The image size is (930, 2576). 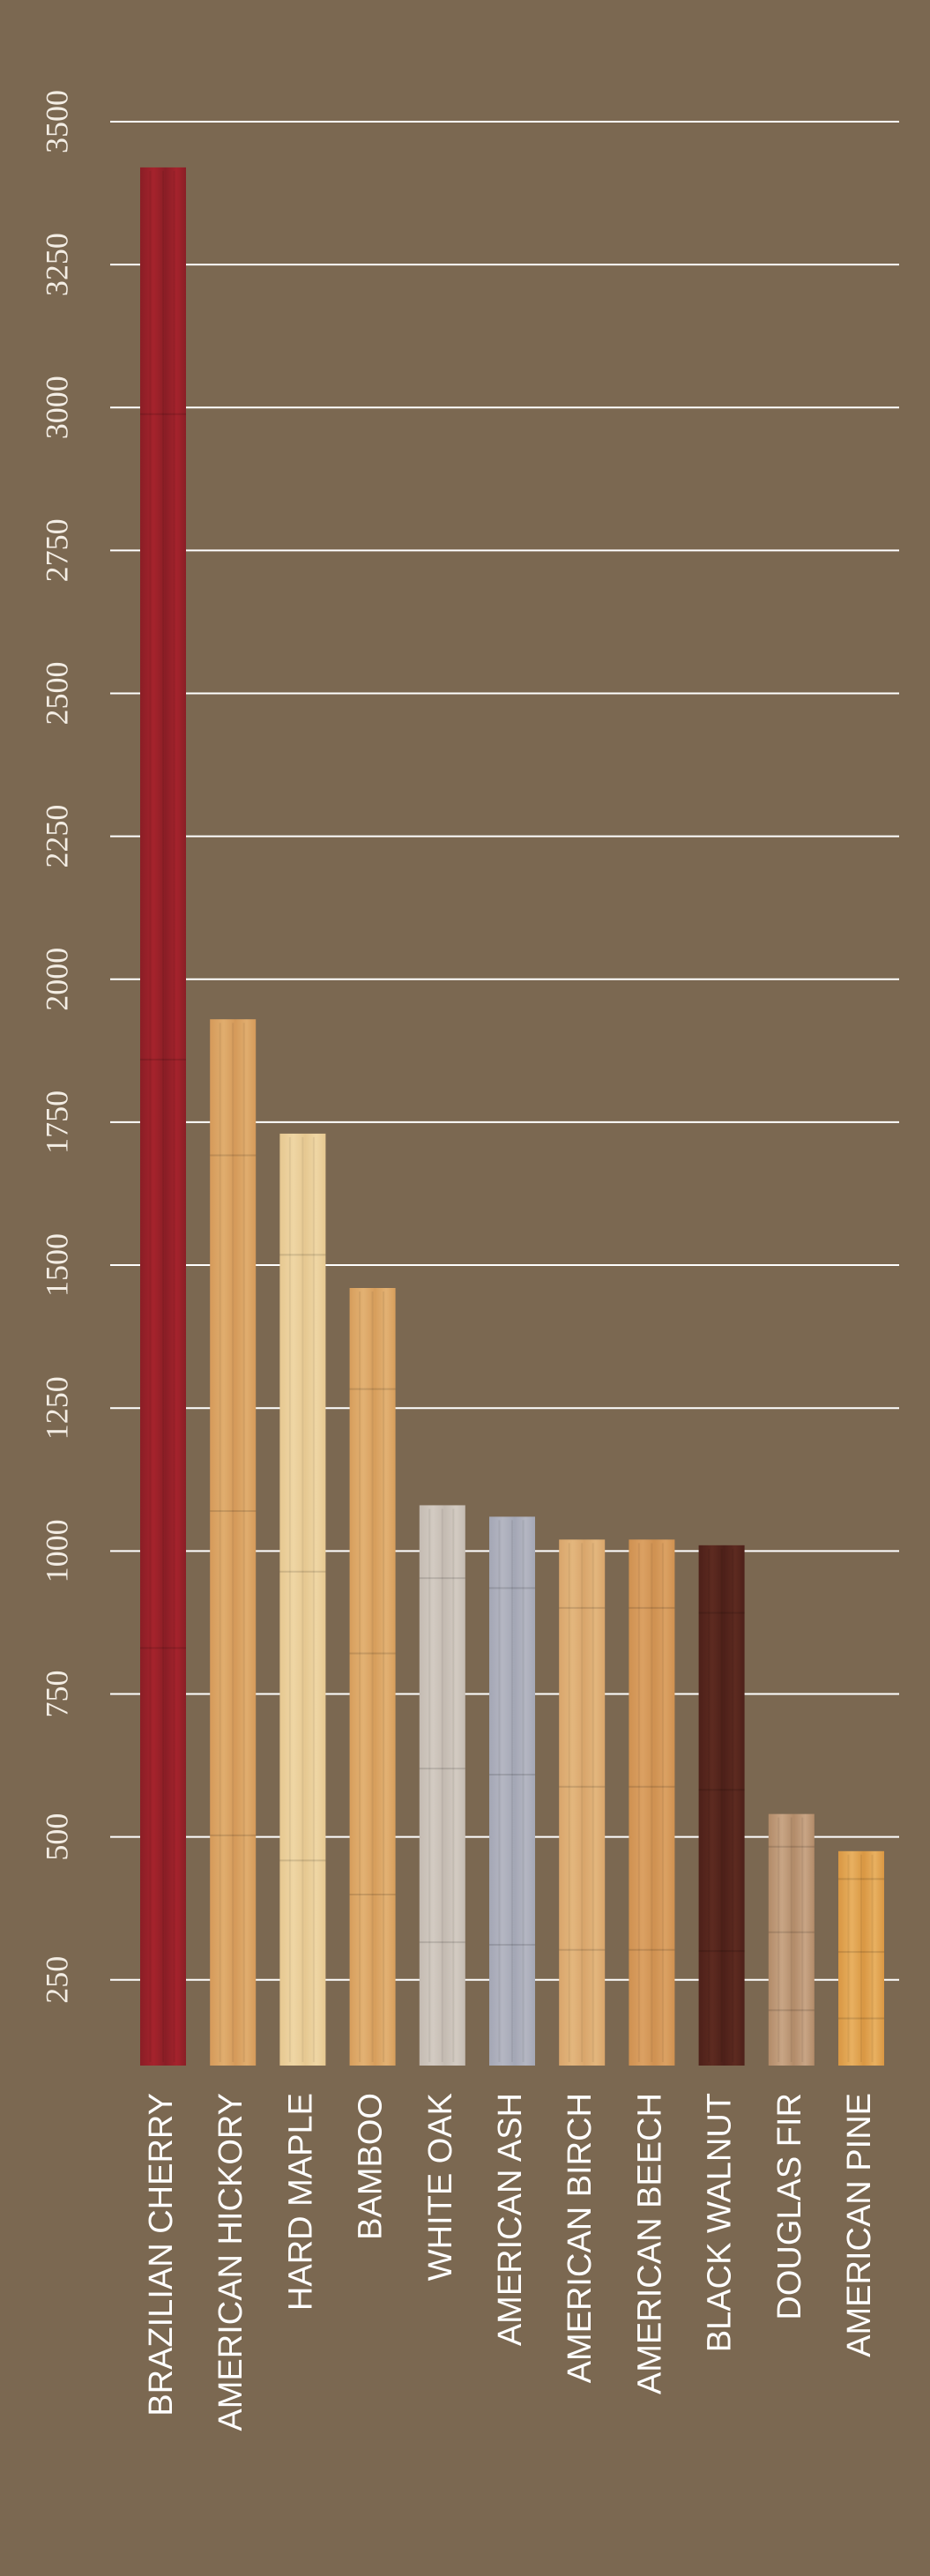 What do you see at coordinates (56, 1980) in the screenshot?
I see `y-tick-label: 250` at bounding box center [56, 1980].